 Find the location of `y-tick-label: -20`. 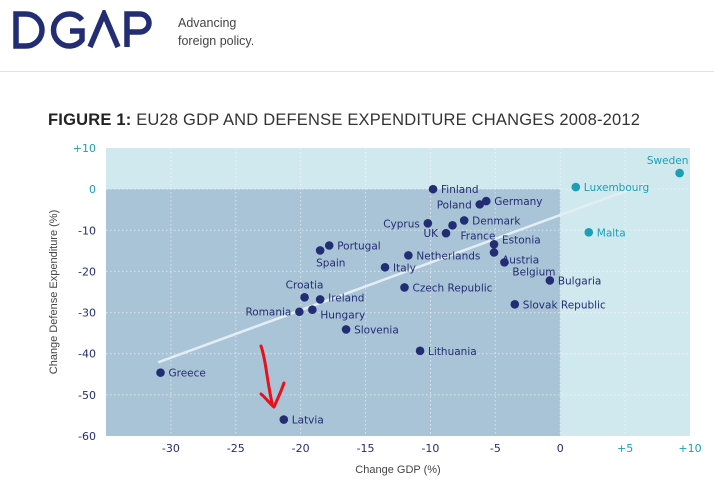

y-tick-label: -20 is located at coordinates (87, 271).